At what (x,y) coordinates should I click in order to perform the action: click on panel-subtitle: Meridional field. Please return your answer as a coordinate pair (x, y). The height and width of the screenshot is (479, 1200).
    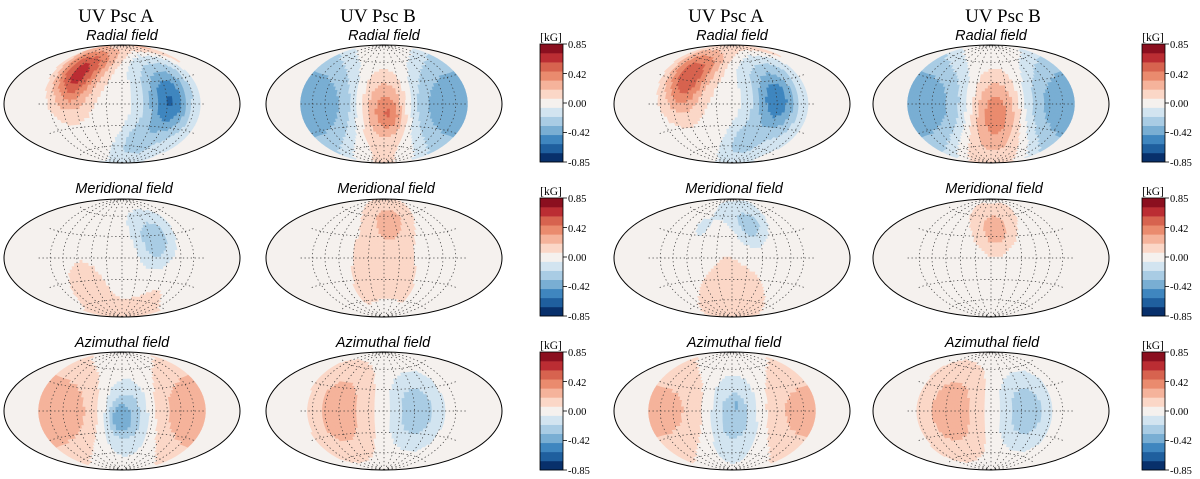
    Looking at the image, I should click on (734, 189).